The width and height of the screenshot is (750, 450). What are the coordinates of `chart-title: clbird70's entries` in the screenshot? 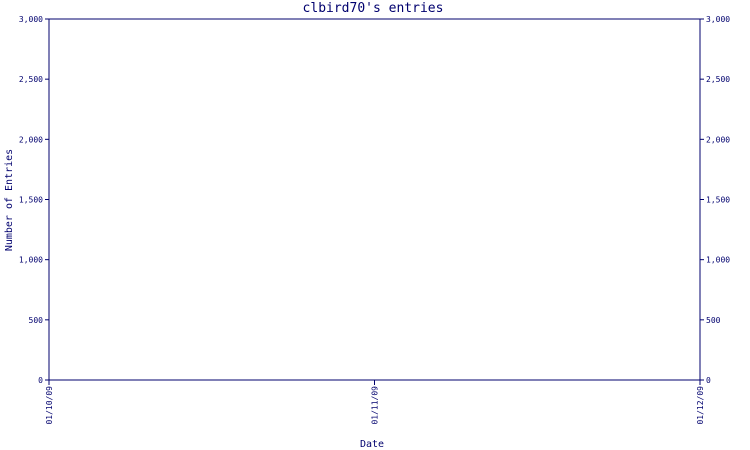 It's located at (373, 8).